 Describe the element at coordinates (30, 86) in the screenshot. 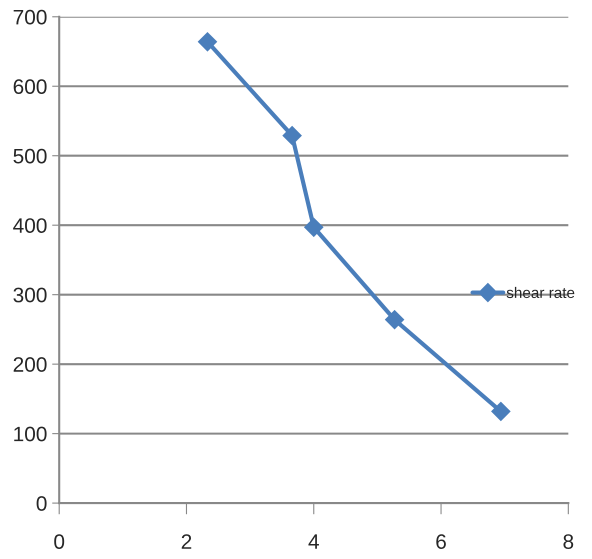

I see `y-tick-label: 600` at that location.